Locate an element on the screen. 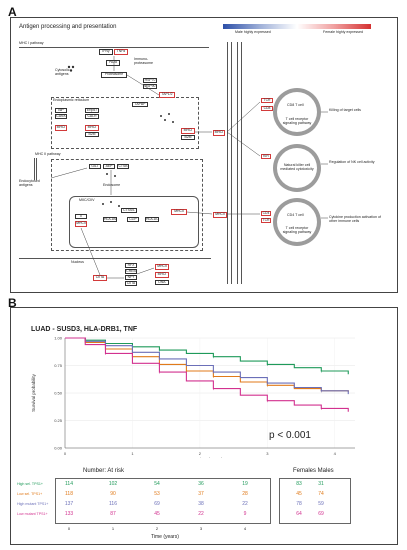  clip-box: CLIP is located at coordinates (133, 219).